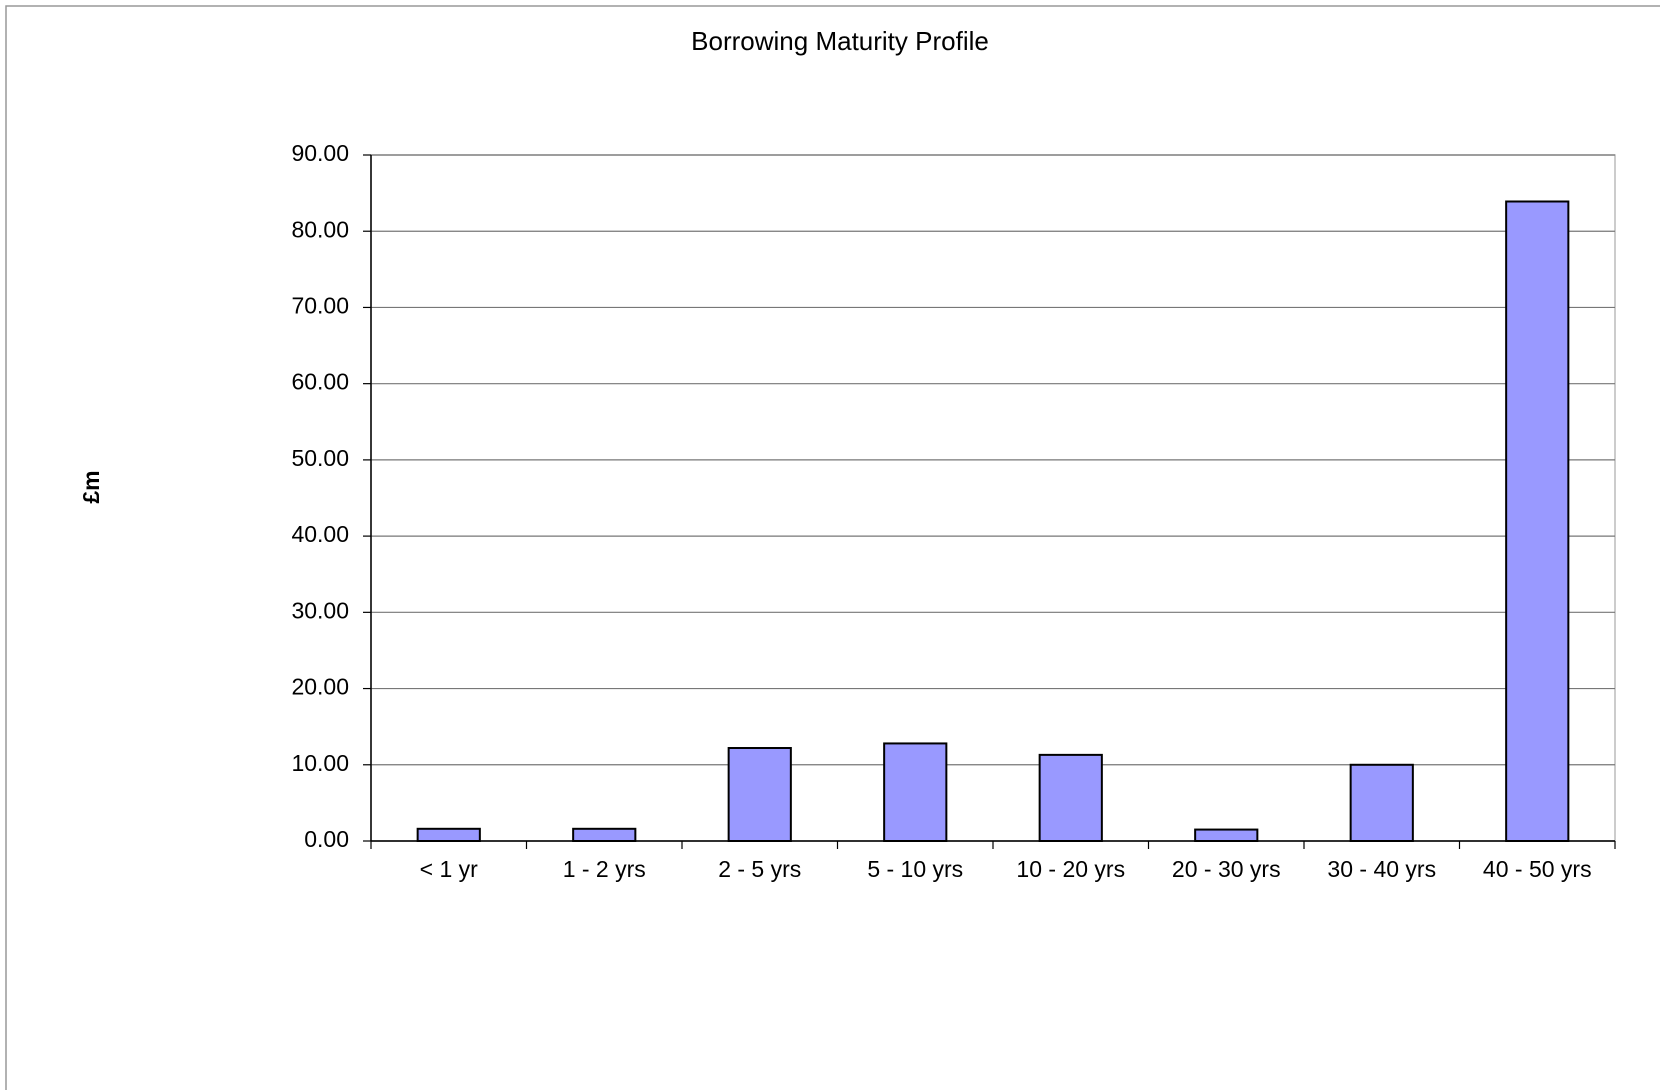  What do you see at coordinates (320, 763) in the screenshot?
I see `y-tick-label: 10.00` at bounding box center [320, 763].